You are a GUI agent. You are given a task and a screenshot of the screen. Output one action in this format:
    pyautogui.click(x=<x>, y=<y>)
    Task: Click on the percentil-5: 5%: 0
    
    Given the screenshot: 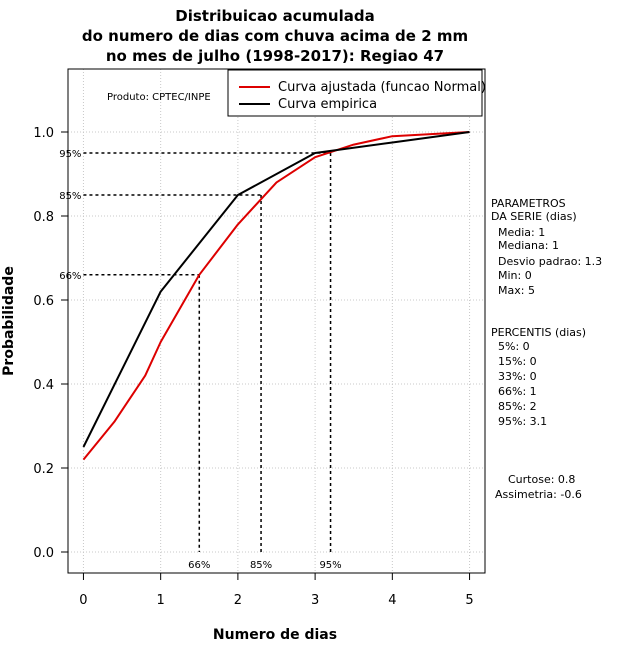 What is the action you would take?
    pyautogui.click(x=514, y=346)
    